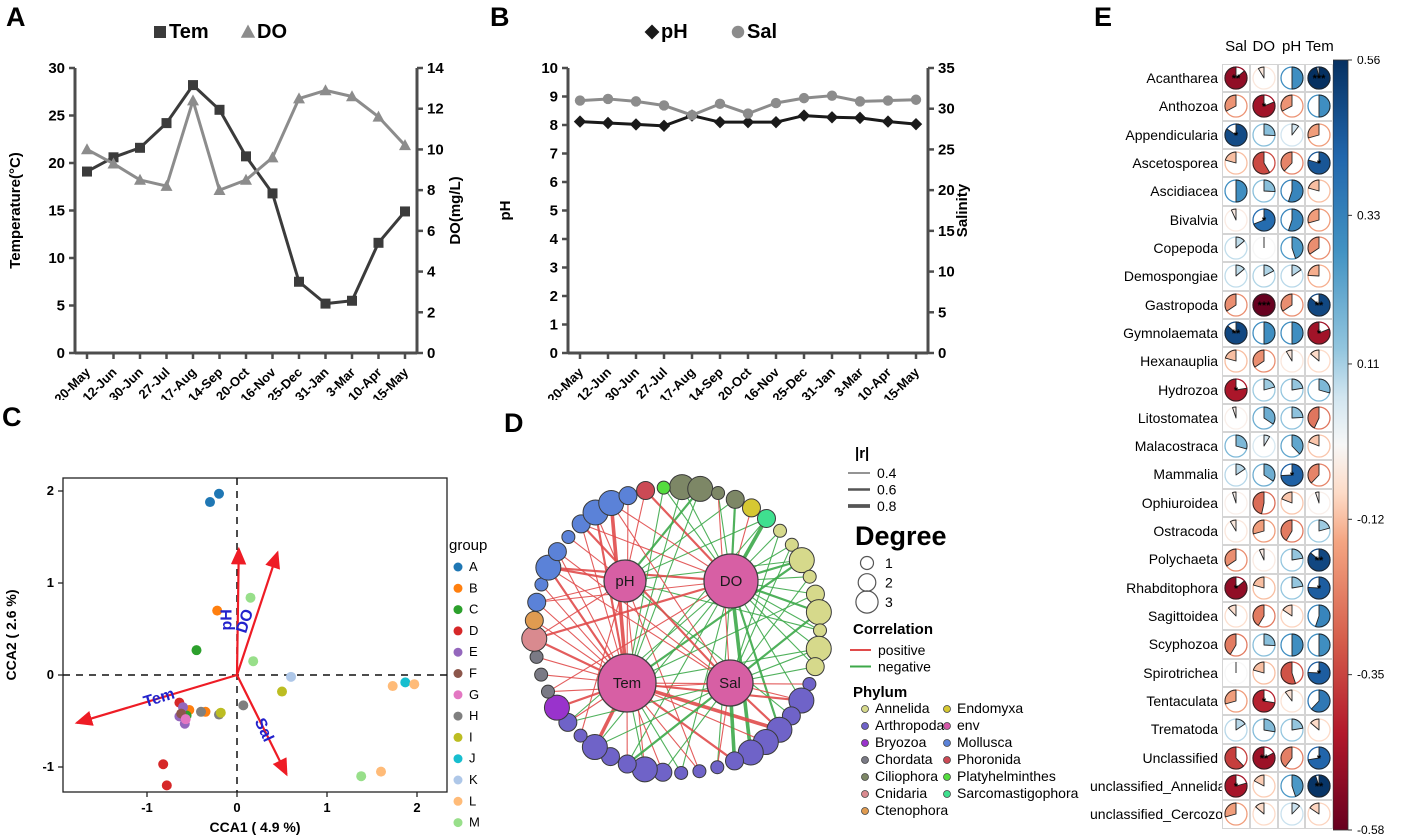 This screenshot has height=835, width=1410. What do you see at coordinates (865, 777) in the screenshot?
I see `phylum-dot-Ciliophora` at bounding box center [865, 777].